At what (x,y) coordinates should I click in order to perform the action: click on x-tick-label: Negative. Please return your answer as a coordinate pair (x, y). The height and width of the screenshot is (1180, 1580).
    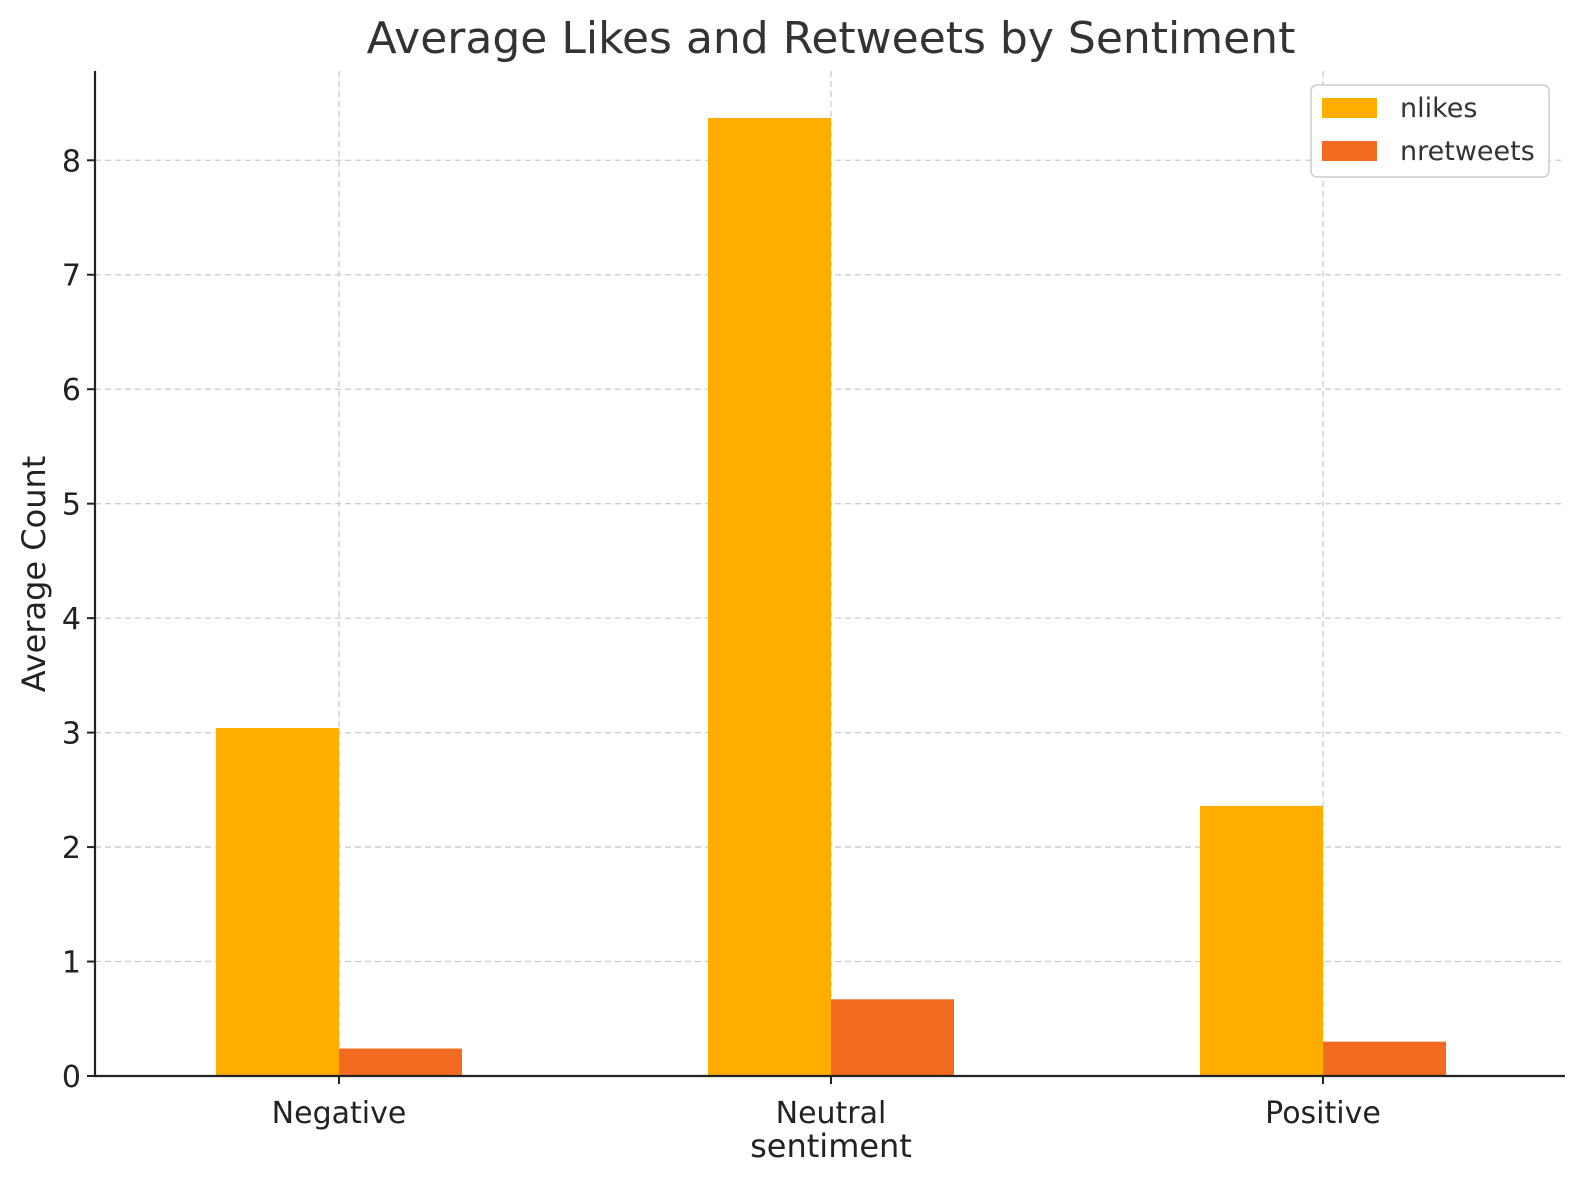
    Looking at the image, I should click on (339, 1113).